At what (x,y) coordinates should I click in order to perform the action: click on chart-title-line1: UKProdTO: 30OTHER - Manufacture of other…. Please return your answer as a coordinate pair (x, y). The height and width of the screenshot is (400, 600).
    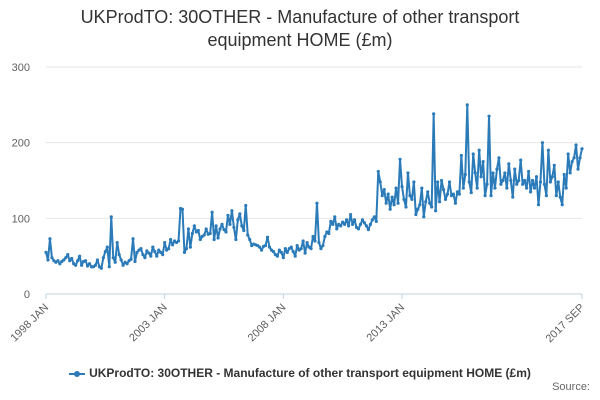
    Looking at the image, I should click on (300, 17).